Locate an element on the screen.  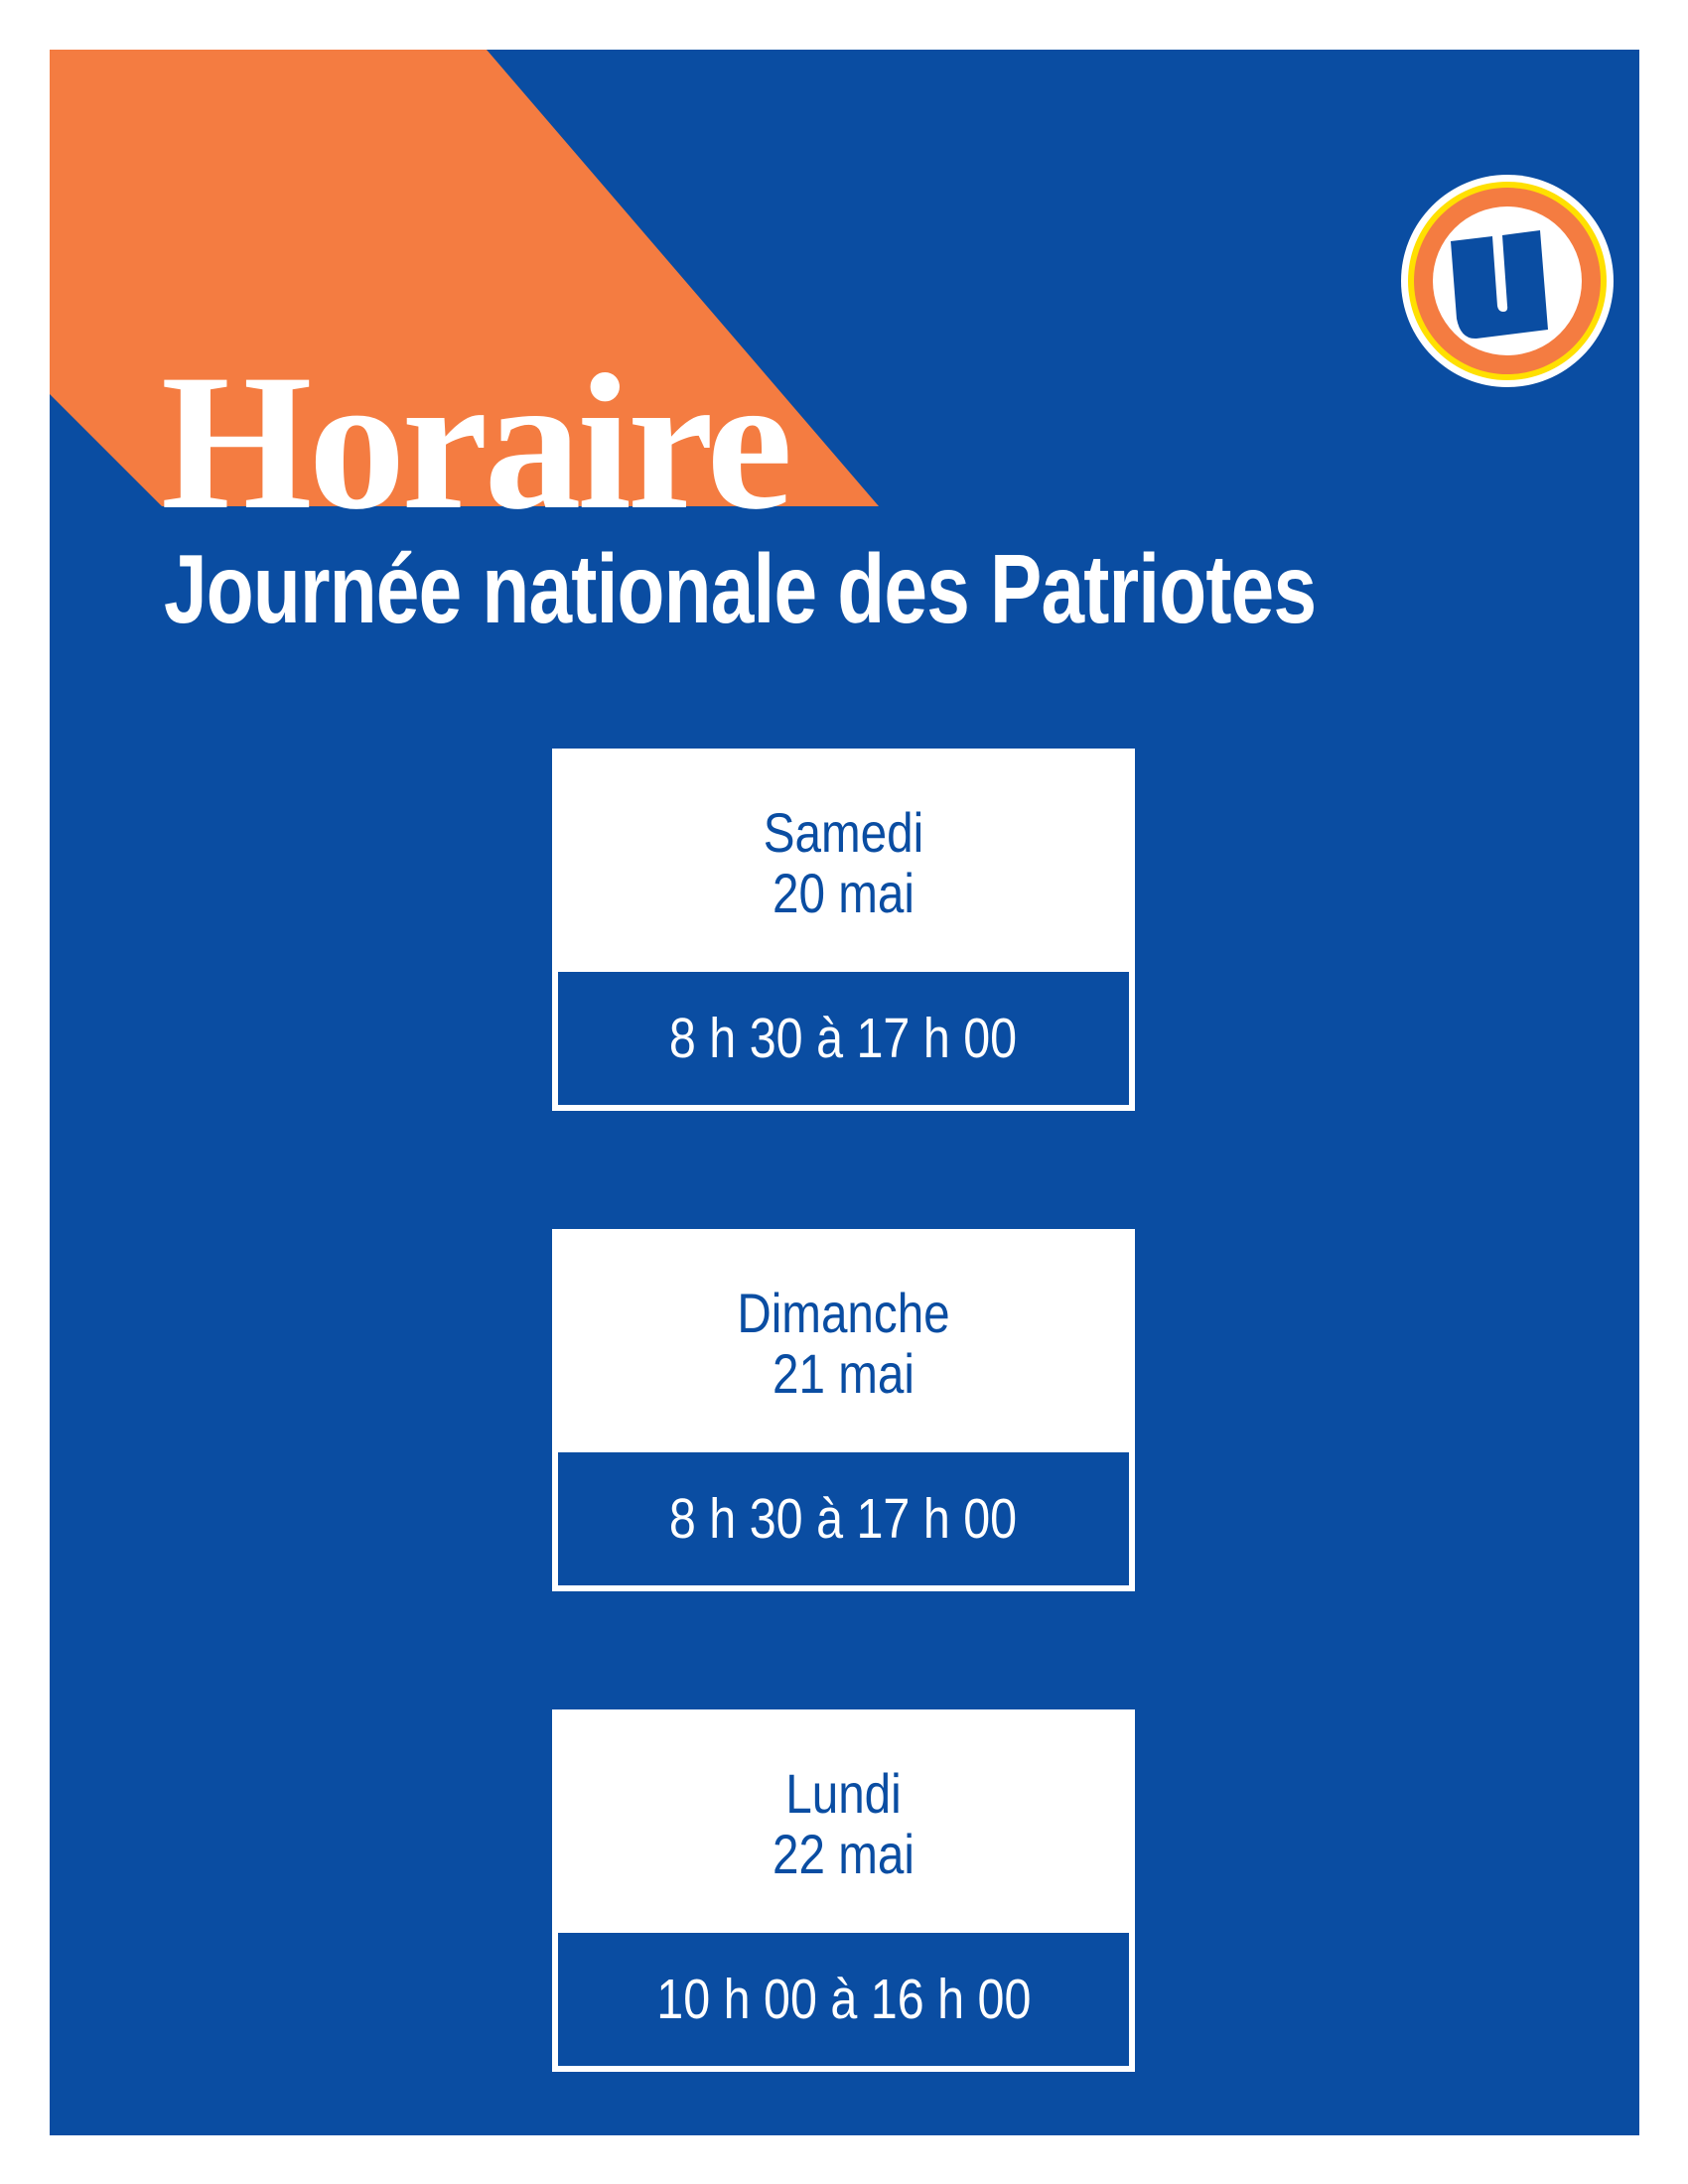
day-name: Lundi is located at coordinates (843, 1793).